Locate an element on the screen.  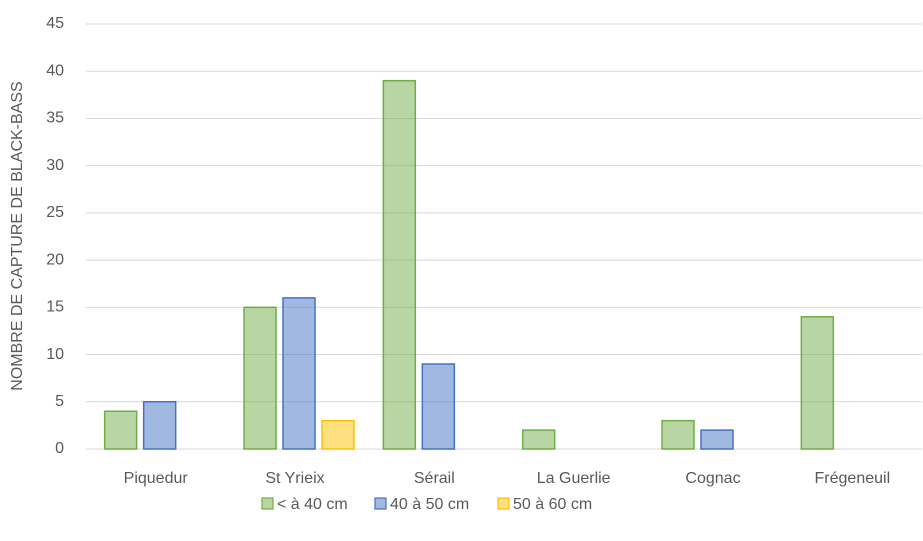
y-tick-label: 40 is located at coordinates (55, 70).